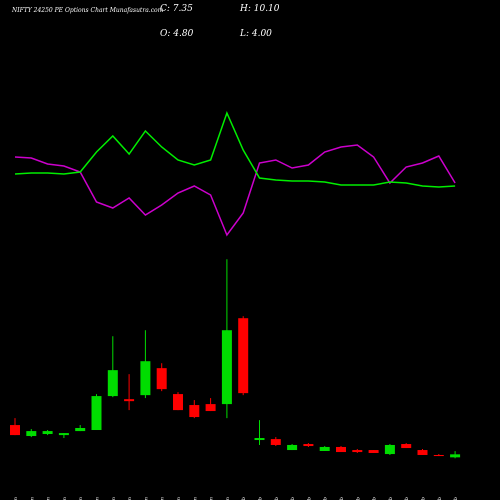 The width and height of the screenshot is (500, 500). What do you see at coordinates (195, 498) in the screenshot?
I see `x-tick-label: 29 Jan` at bounding box center [195, 498].